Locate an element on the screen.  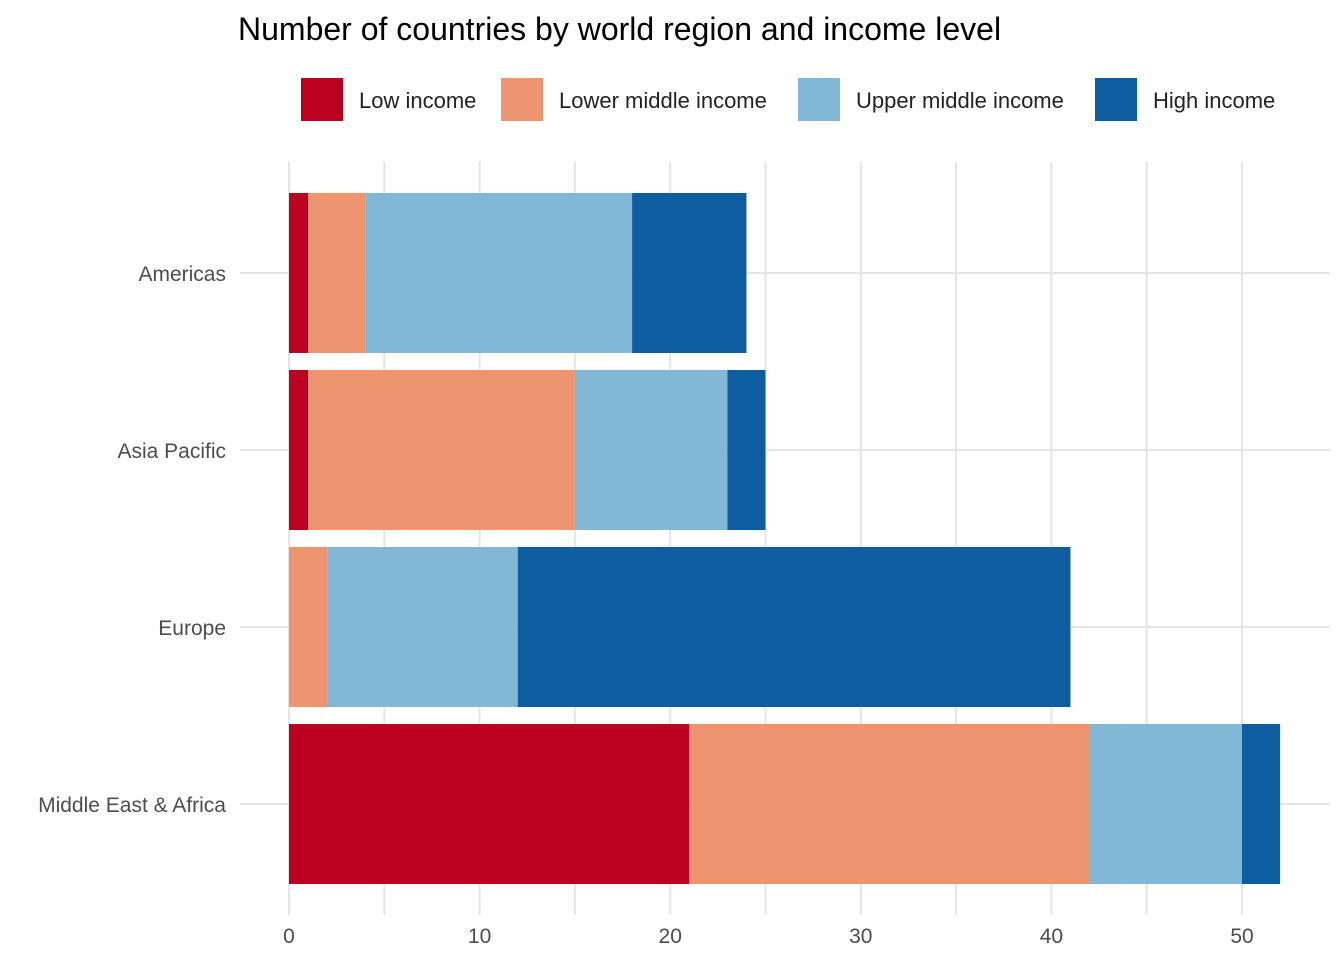
x-tick-label: 50 is located at coordinates (1241, 936).